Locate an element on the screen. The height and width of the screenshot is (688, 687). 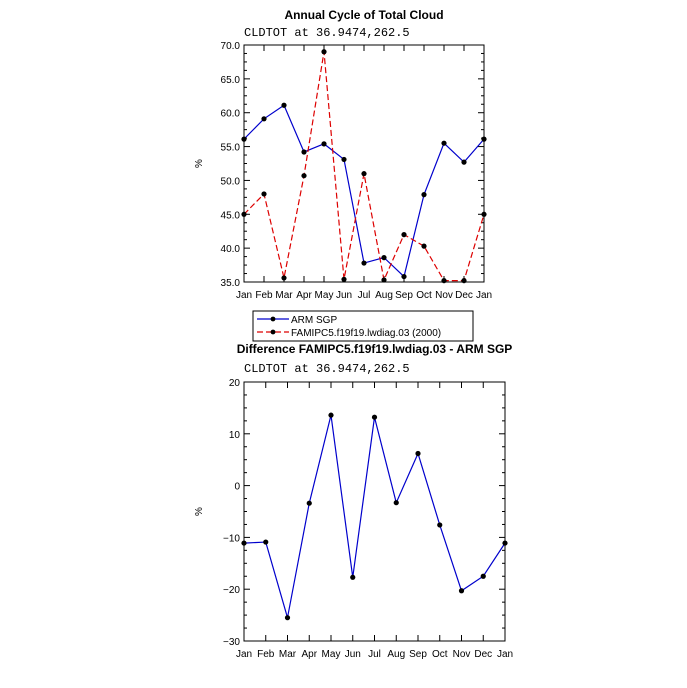
top-x-tick-label: Oct is located at coordinates (424, 295).